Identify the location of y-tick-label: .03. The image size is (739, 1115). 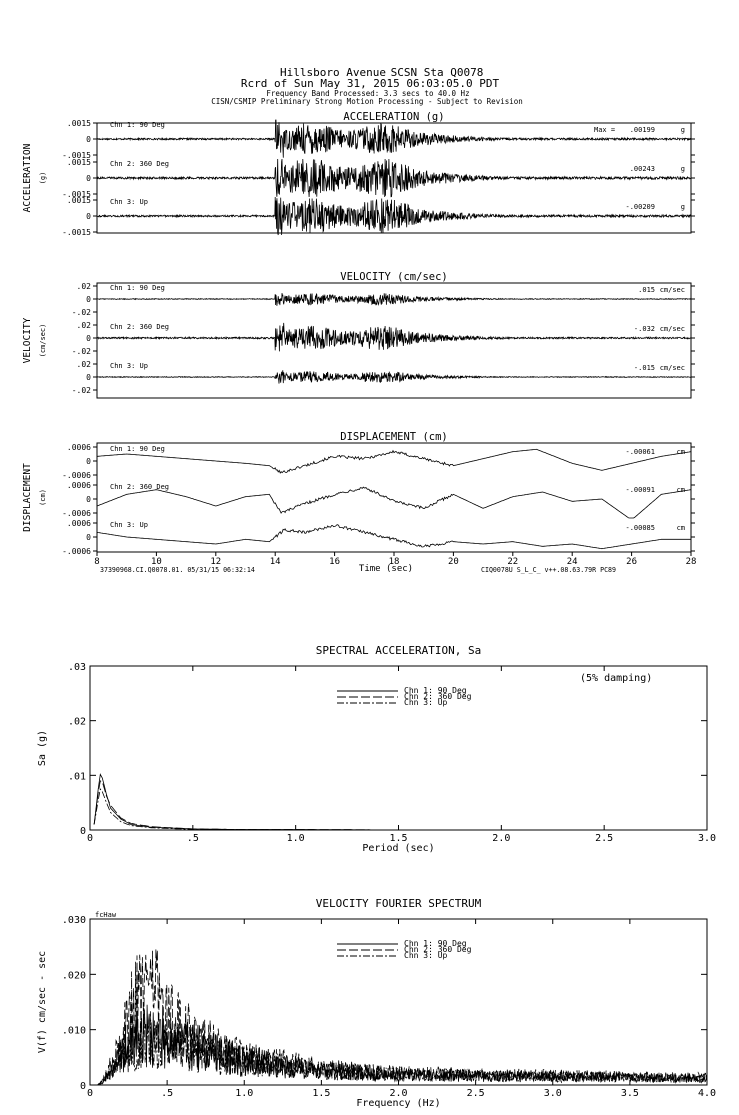
(77, 667).